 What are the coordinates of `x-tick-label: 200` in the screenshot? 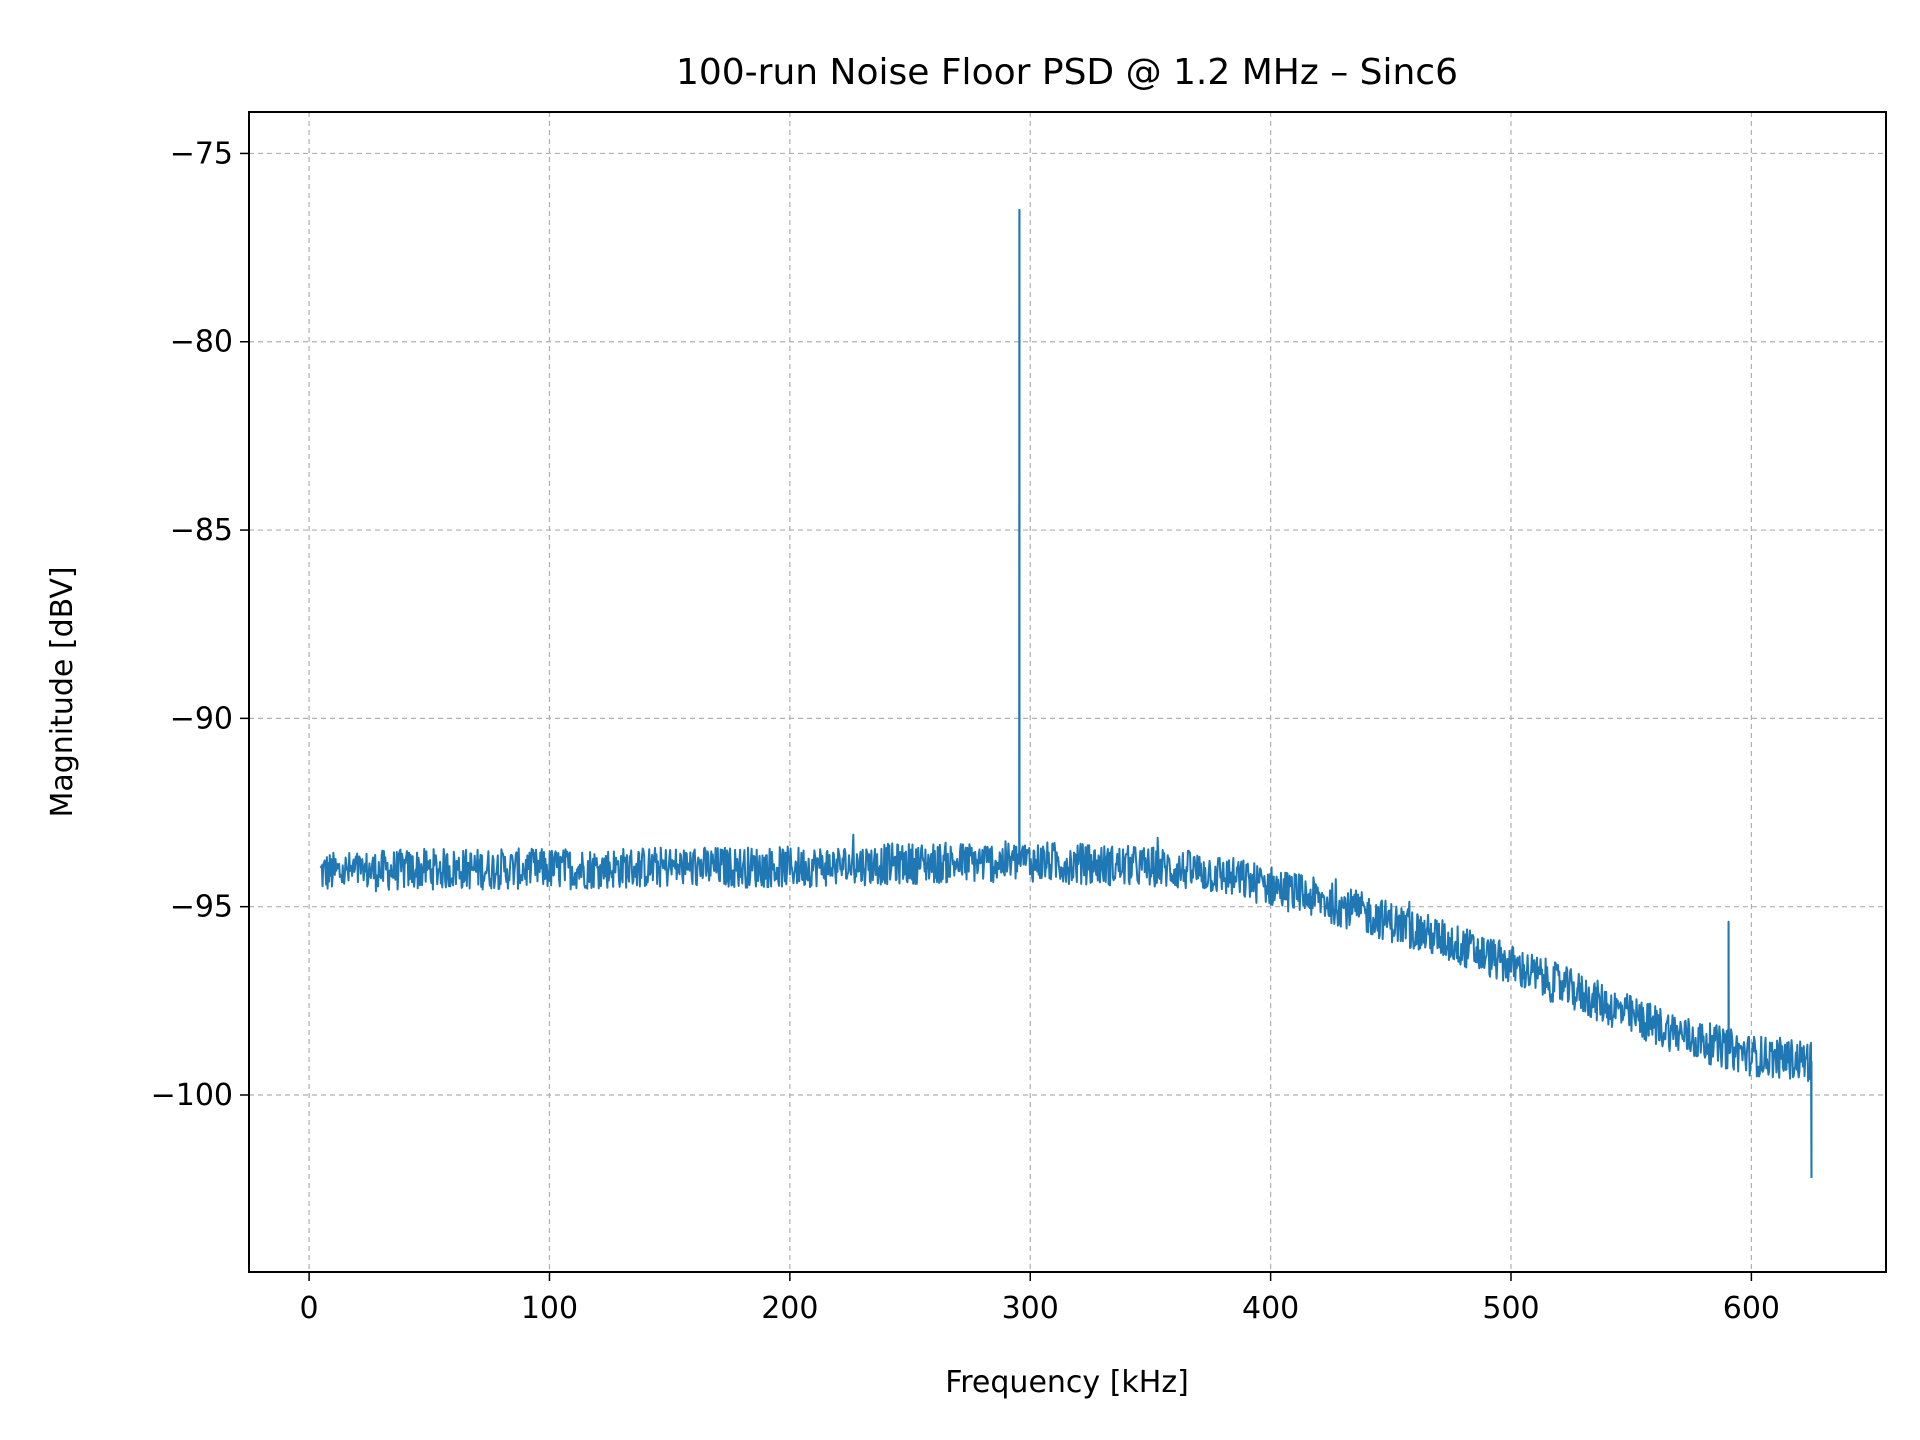 It's located at (789, 1308).